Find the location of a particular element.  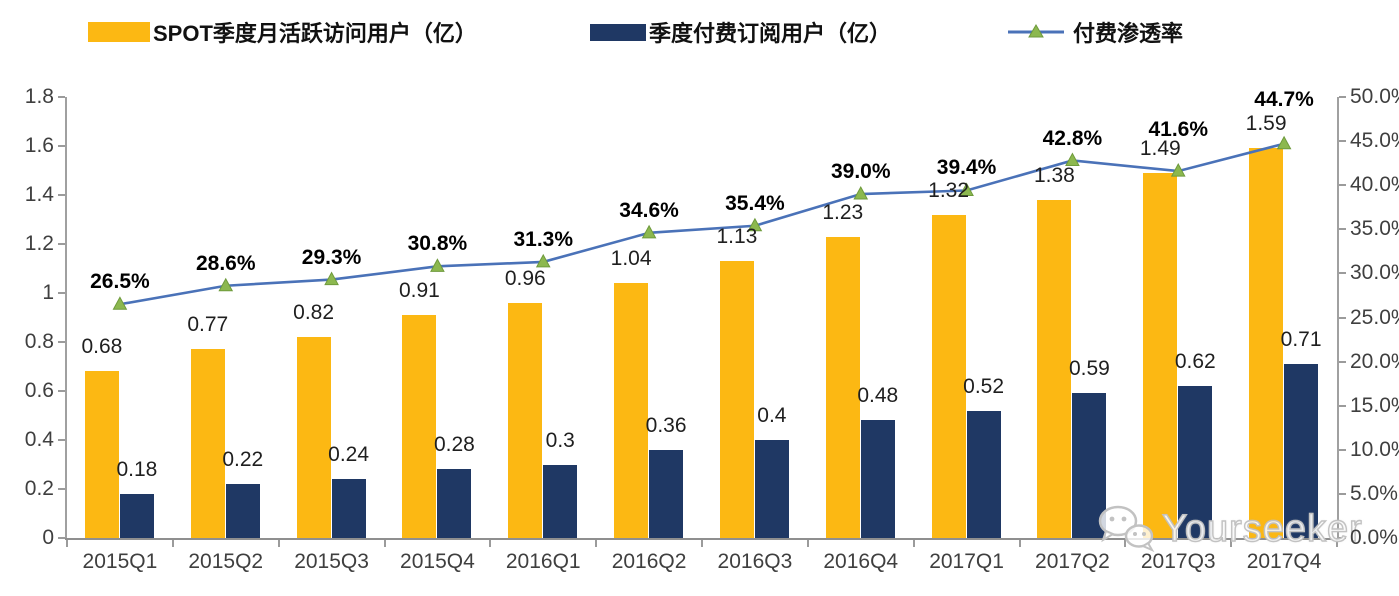

x-axis-category-label: 2017Q1 is located at coordinates (966, 561).